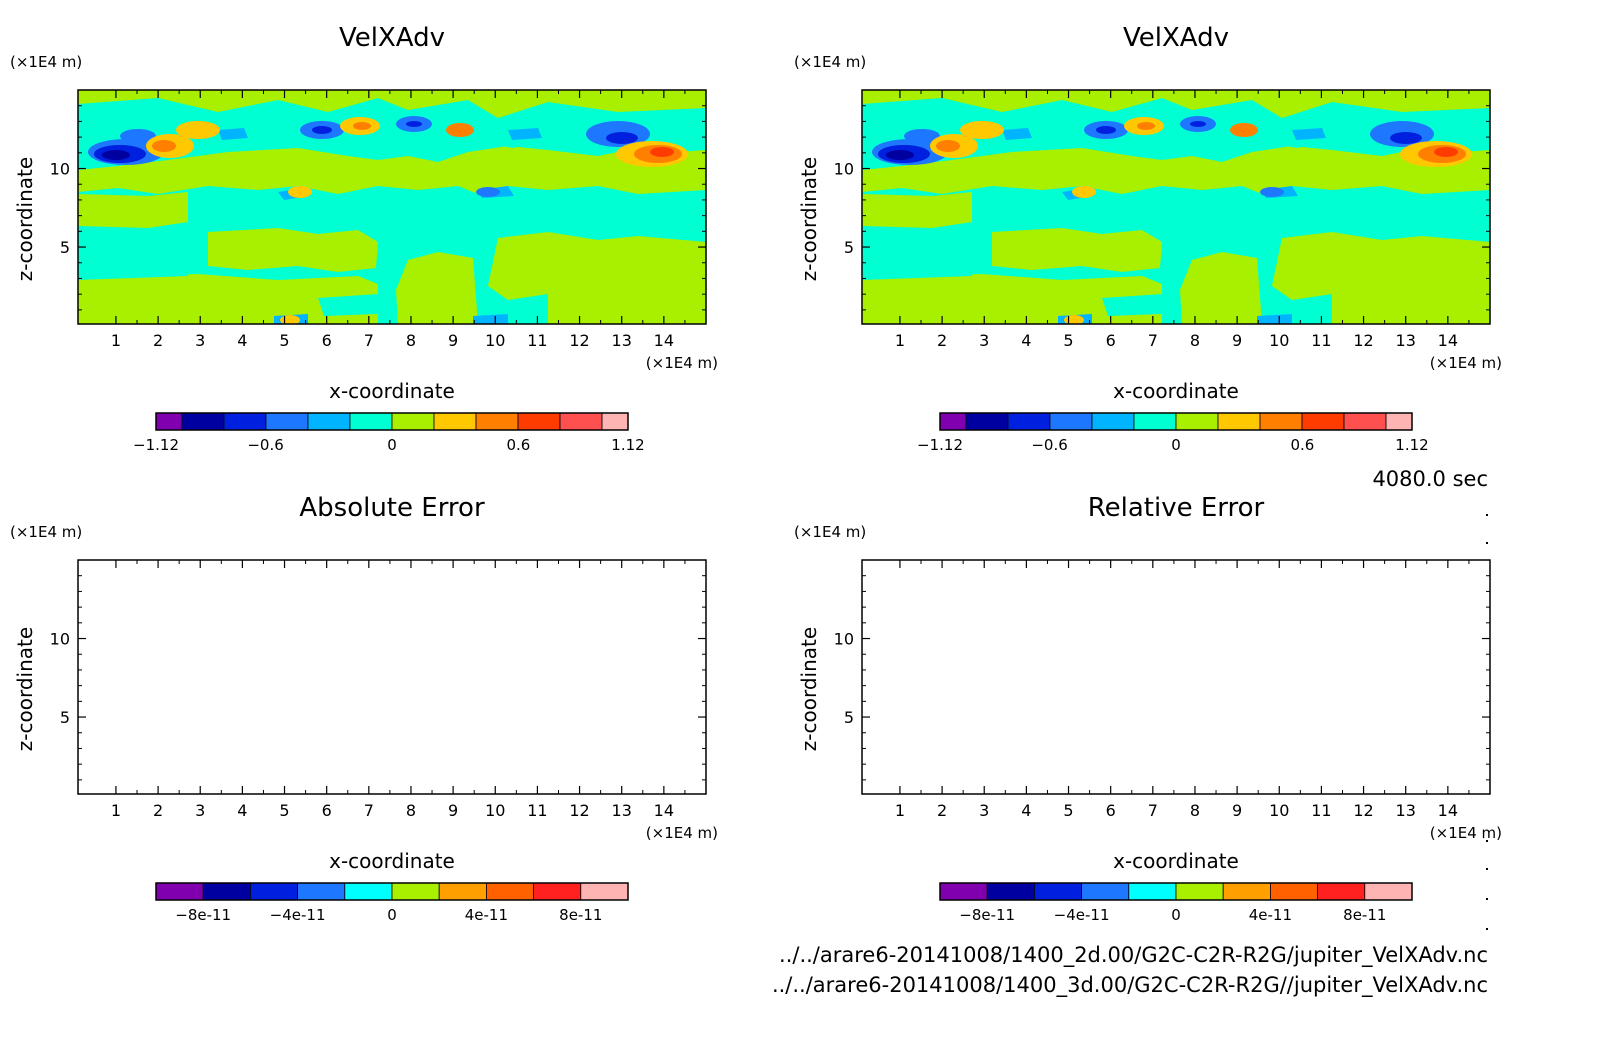  Describe the element at coordinates (1176, 38) in the screenshot. I see `chart-title: VelXAdv` at that location.